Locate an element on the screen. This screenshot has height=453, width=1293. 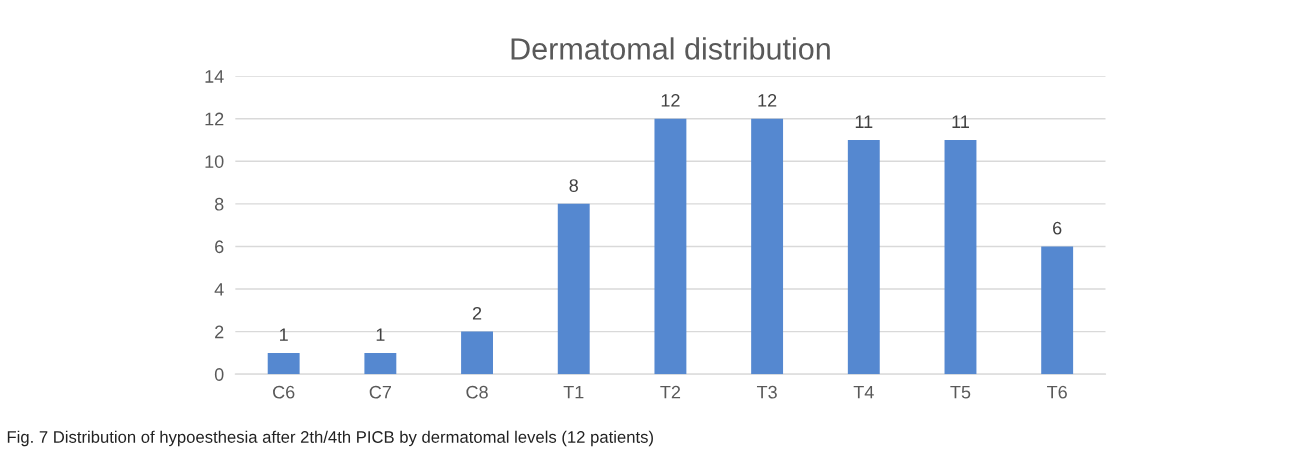
y-tick-label: 6 is located at coordinates (219, 247).